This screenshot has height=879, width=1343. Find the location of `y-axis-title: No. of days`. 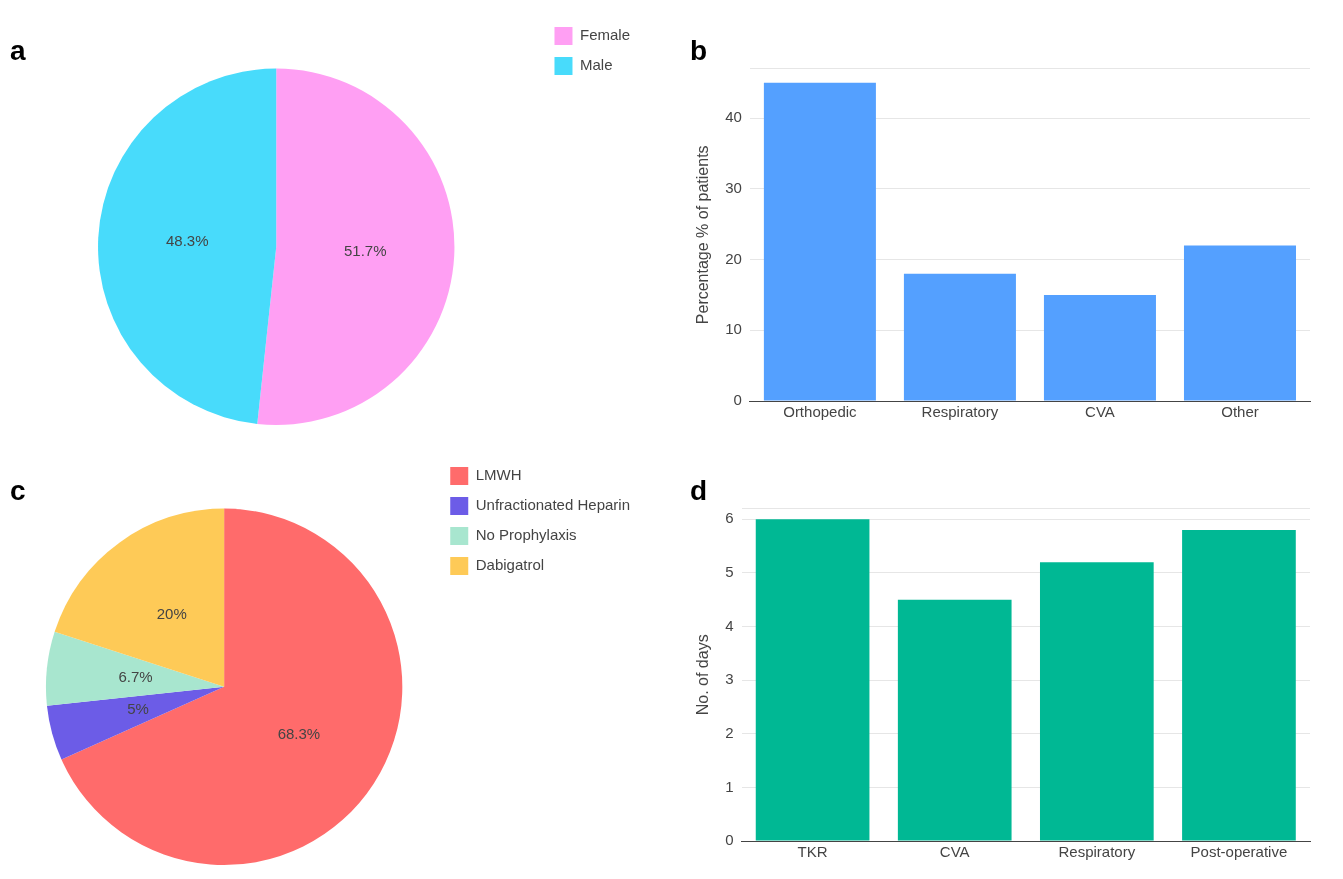

y-axis-title: No. of days is located at coordinates (703, 675).